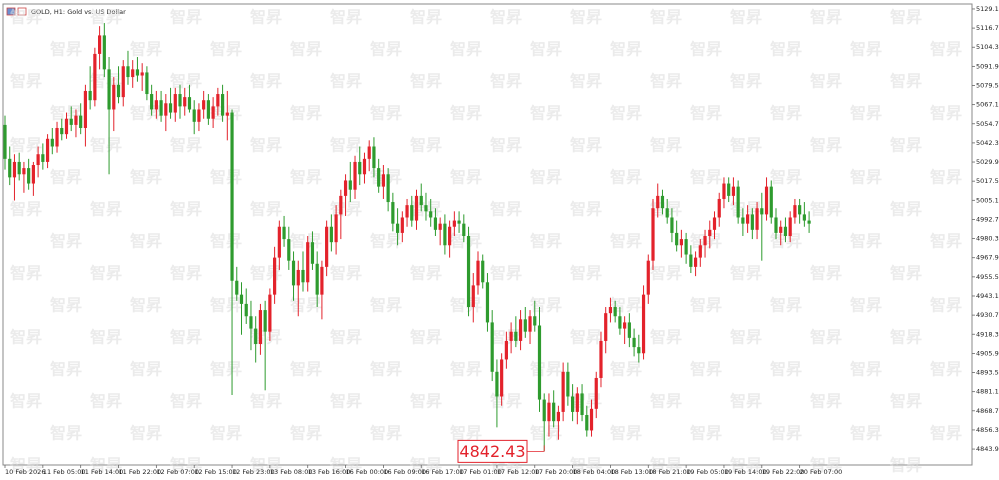 This screenshot has width=999, height=480. I want to click on x-tick-label: 18 Feb 21:00, so click(669, 472).